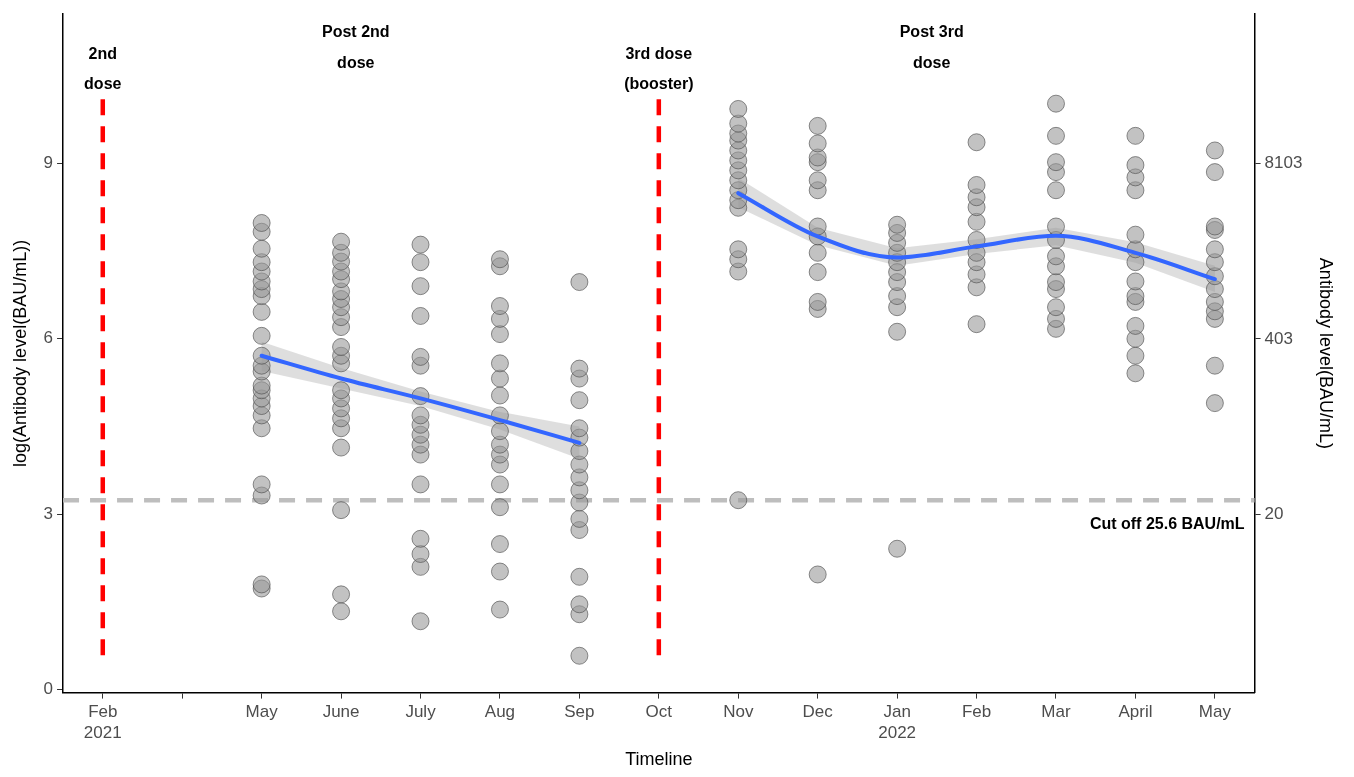  I want to click on y2-axis-title: Antibody level(BAU/mL), so click(1326, 353).